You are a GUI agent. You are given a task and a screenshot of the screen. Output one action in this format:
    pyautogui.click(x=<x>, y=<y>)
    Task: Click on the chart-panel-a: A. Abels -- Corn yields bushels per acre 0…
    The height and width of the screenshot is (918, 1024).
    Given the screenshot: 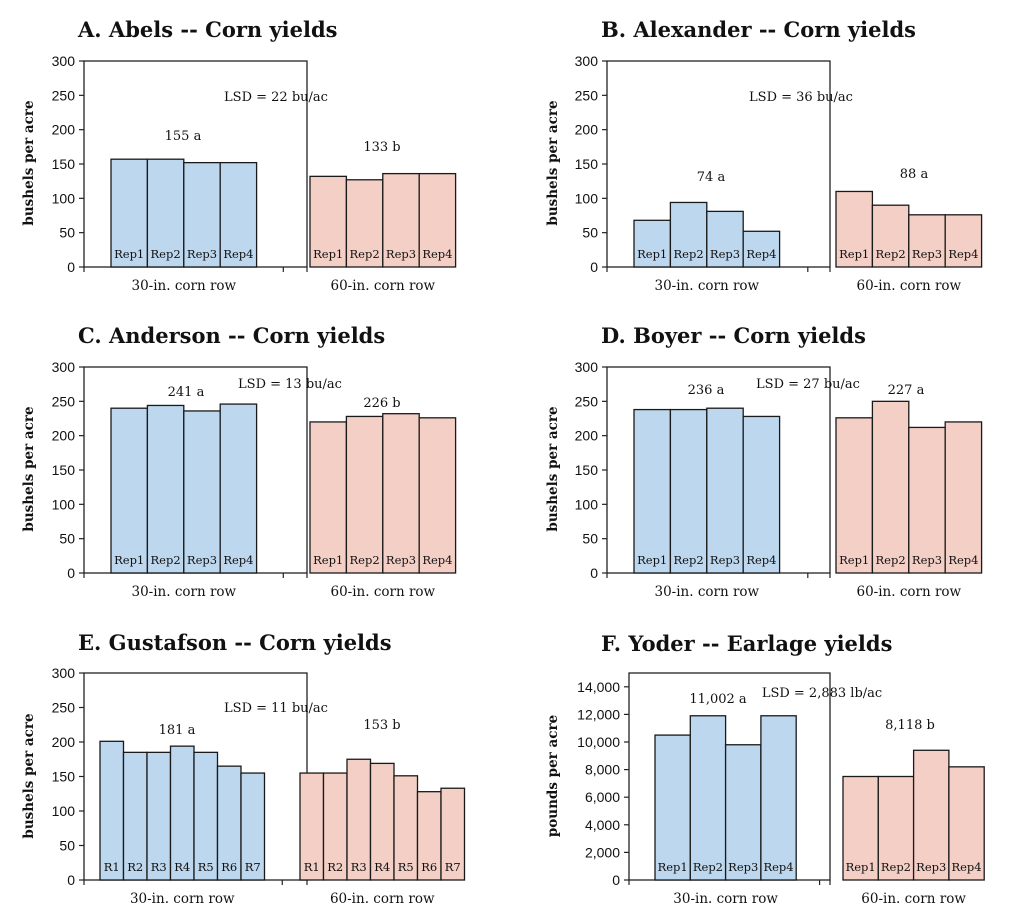 What is the action you would take?
    pyautogui.click(x=239, y=155)
    